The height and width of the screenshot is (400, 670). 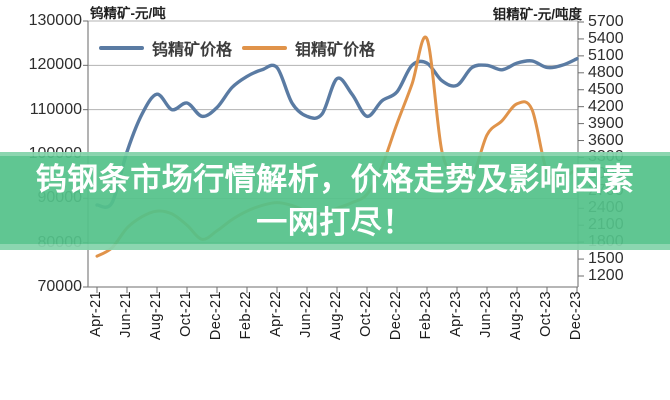 I want to click on x-axis-label: Apr-22, so click(x=276, y=314).